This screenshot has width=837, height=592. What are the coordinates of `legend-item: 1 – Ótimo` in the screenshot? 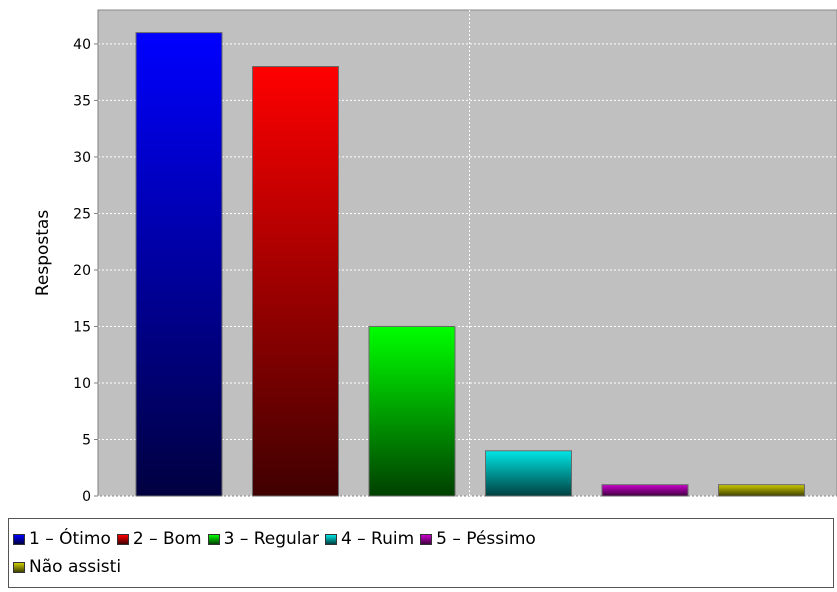 It's located at (62, 539).